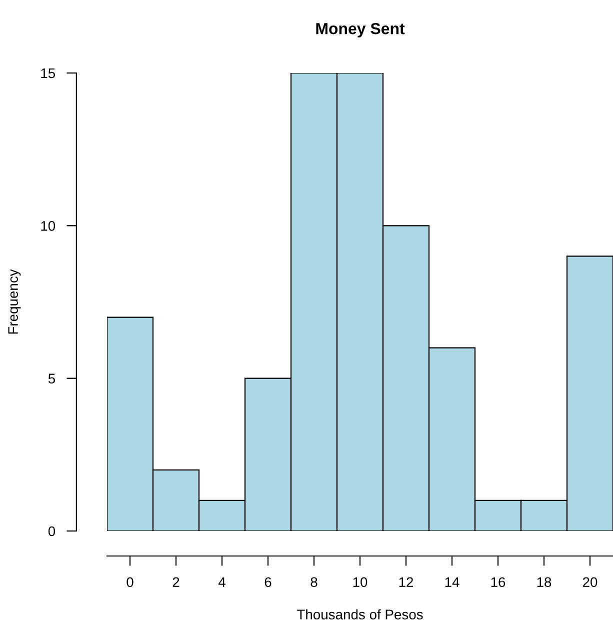 This screenshot has height=626, width=613. Describe the element at coordinates (130, 582) in the screenshot. I see `x-tick-label: 0` at that location.